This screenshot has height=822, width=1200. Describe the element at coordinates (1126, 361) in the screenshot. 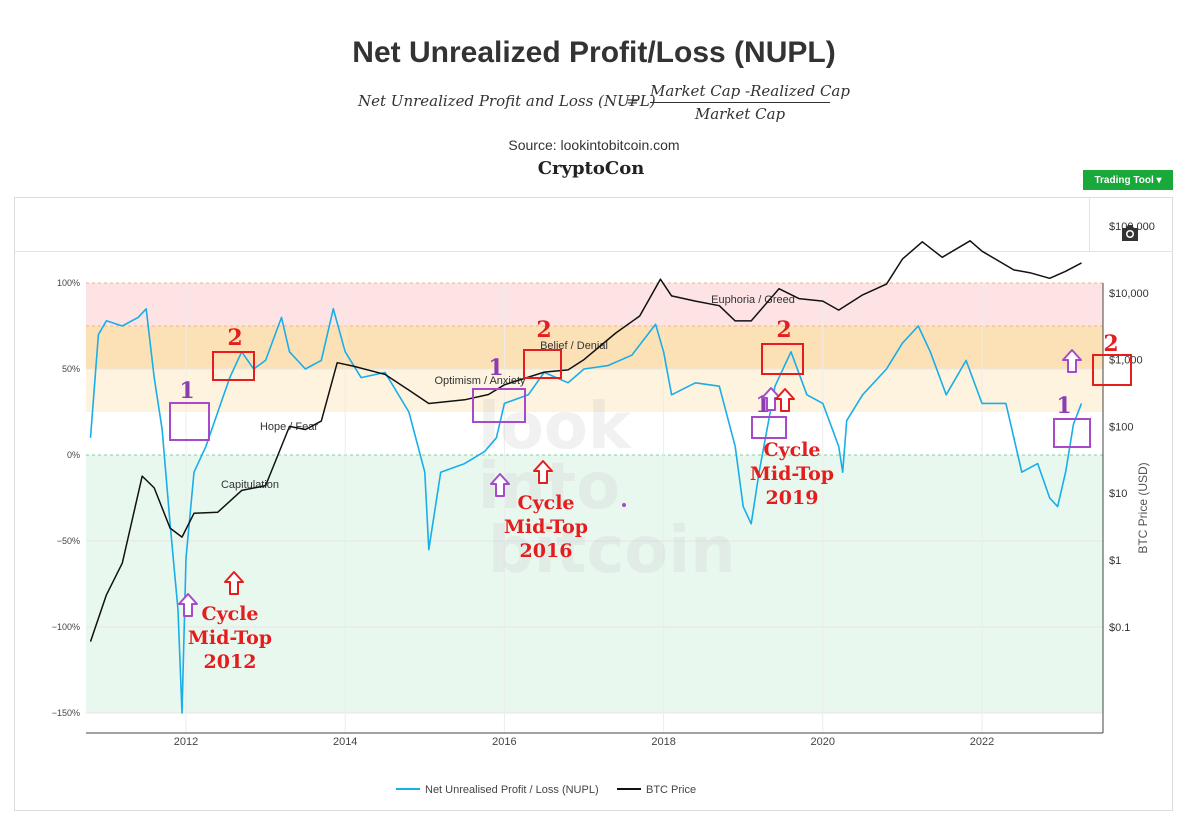

I see `y-right-tick-label: $1,000` at that location.